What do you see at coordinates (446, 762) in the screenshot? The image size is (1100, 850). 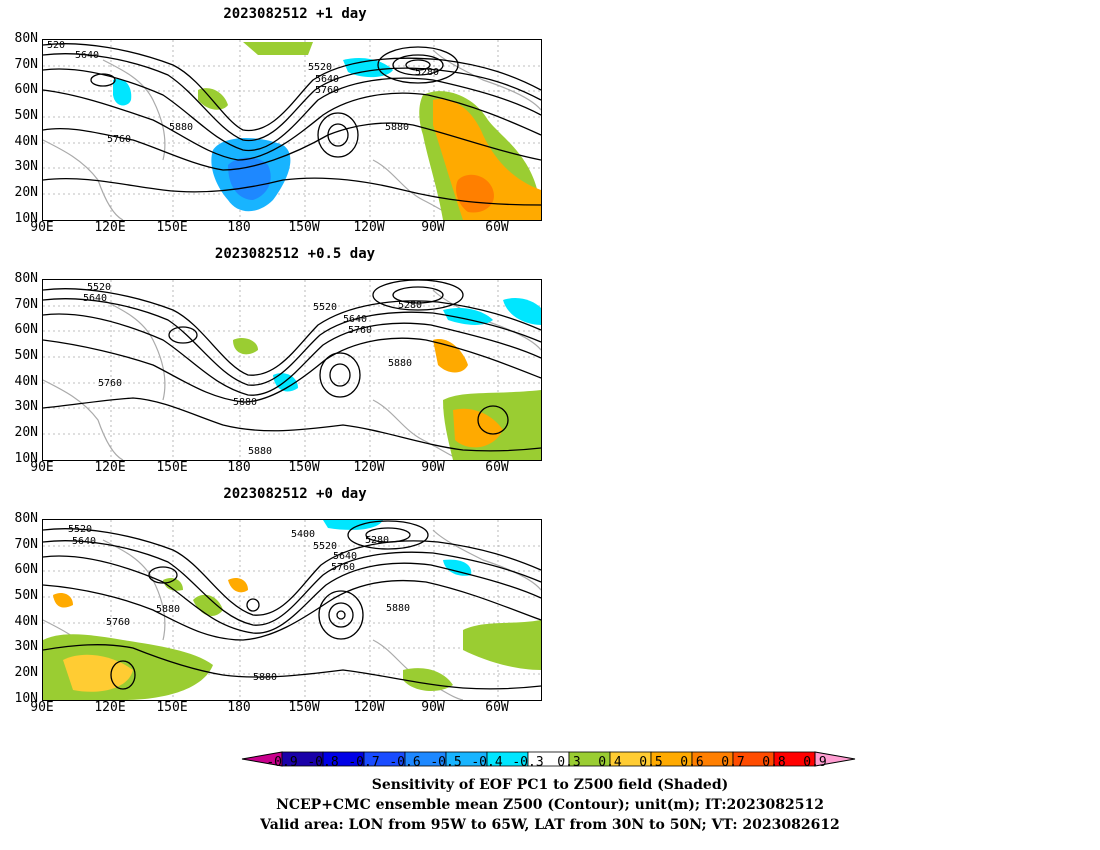 I see `colorbar-tick-label: -0.5` at bounding box center [446, 762].